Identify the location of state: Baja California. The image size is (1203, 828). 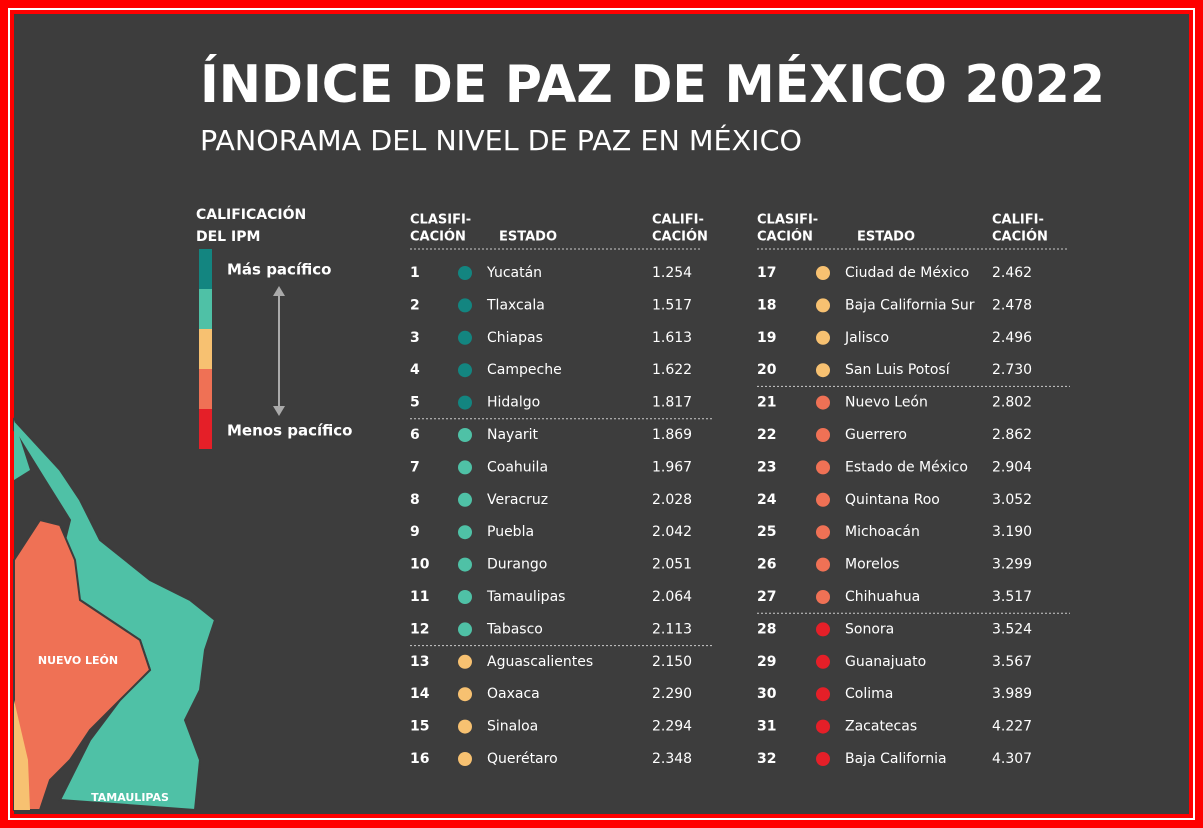
(896, 759).